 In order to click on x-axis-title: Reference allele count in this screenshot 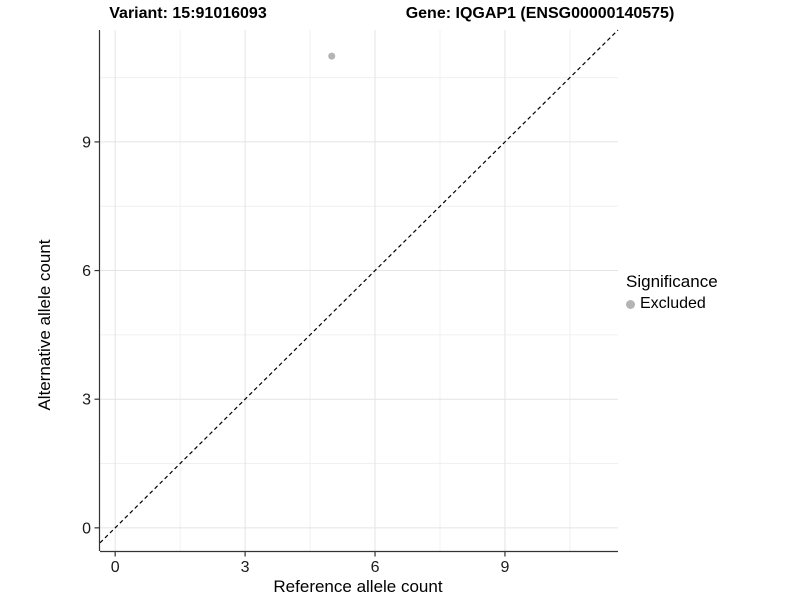, I will do `click(358, 586)`.